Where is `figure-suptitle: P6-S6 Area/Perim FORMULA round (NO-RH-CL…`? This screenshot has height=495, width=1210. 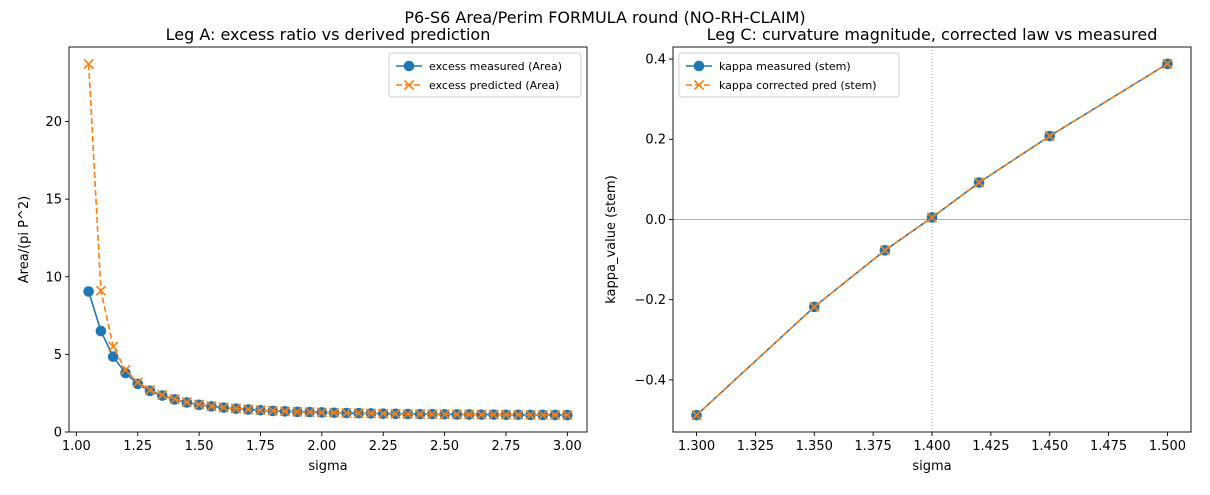 figure-suptitle: P6-S6 Area/Perim FORMULA round (NO-RH-CL… is located at coordinates (604, 17).